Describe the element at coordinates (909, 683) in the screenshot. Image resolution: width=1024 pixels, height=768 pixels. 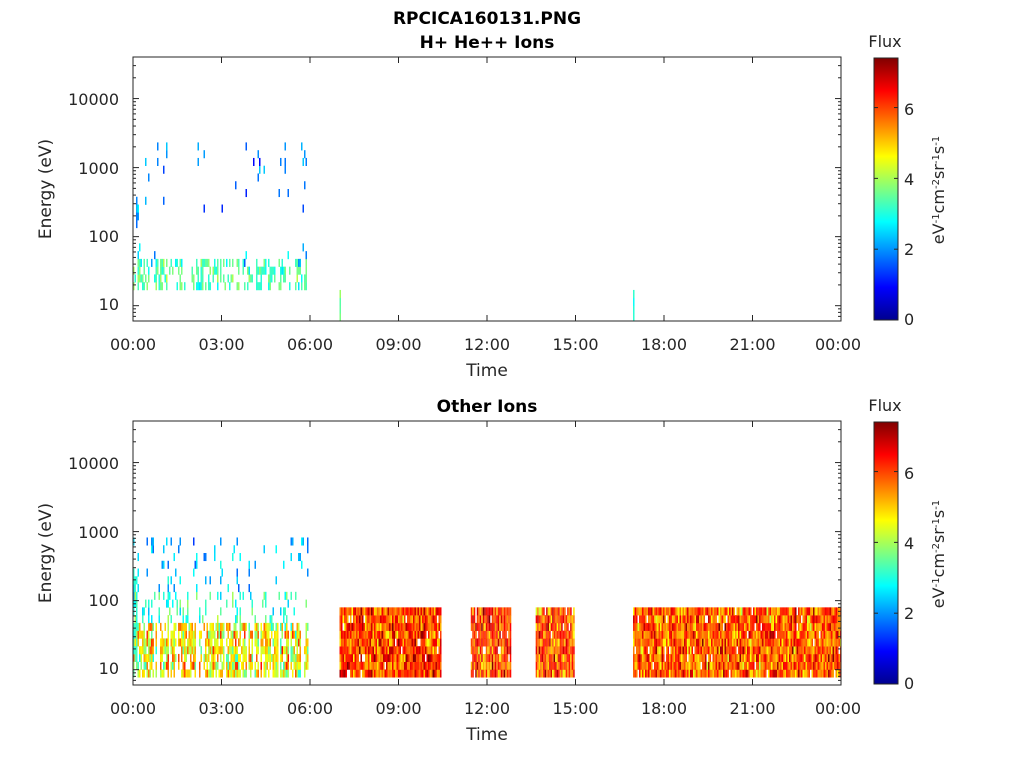
I see `colorbar-tick-label: 0` at that location.